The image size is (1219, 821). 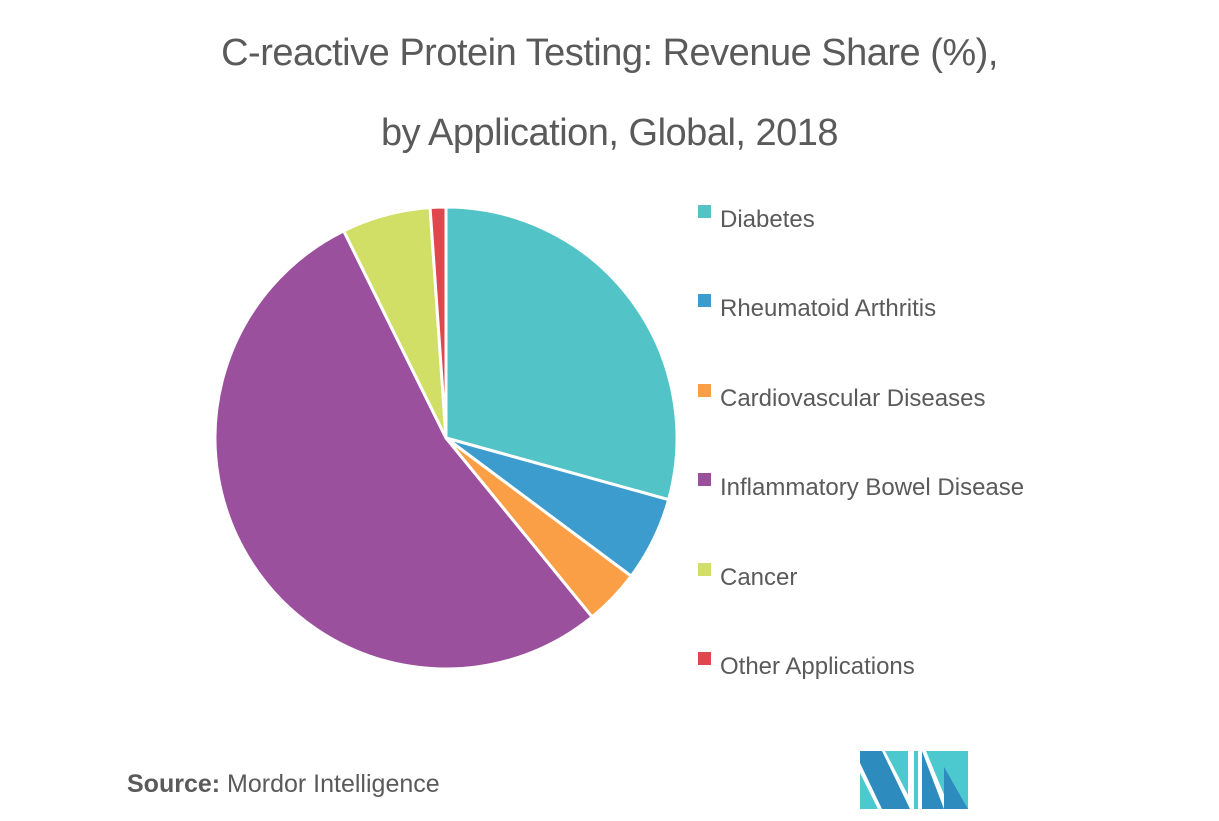 What do you see at coordinates (817, 666) in the screenshot?
I see `legend-label: Other Applications` at bounding box center [817, 666].